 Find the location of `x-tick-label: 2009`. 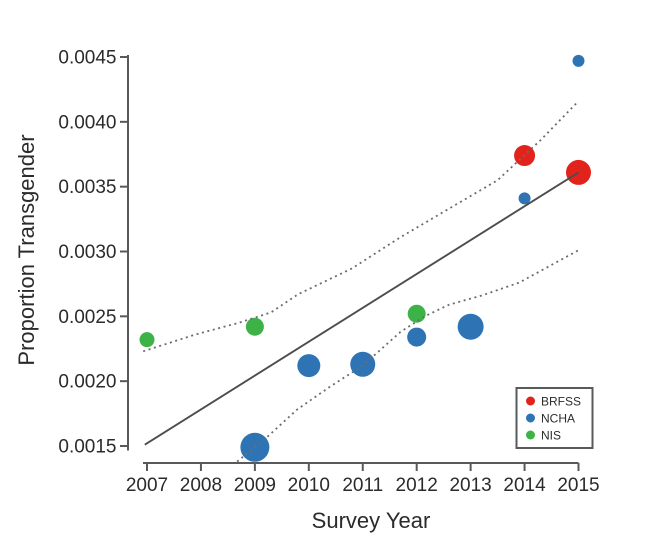

x-tick-label: 2009 is located at coordinates (255, 485).